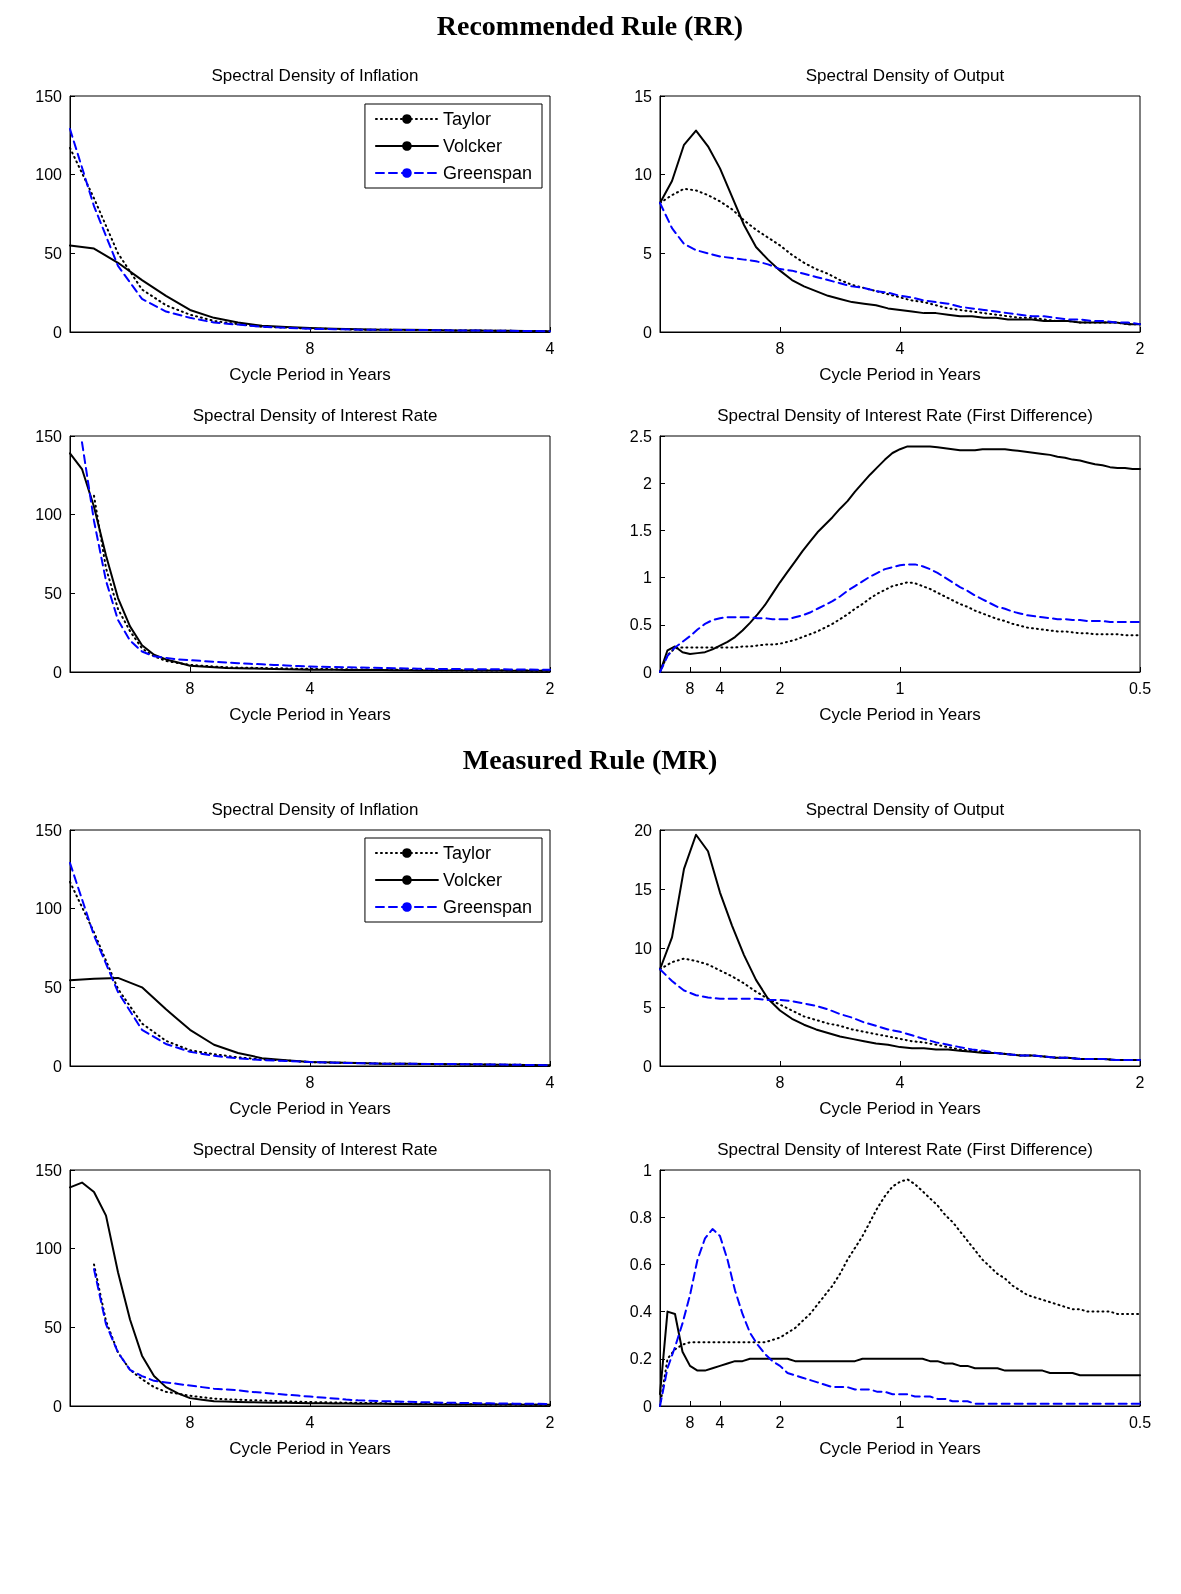 Image resolution: width=1181 pixels, height=1594 pixels. Describe the element at coordinates (648, 483) in the screenshot. I see `y-tick-label: 2` at that location.